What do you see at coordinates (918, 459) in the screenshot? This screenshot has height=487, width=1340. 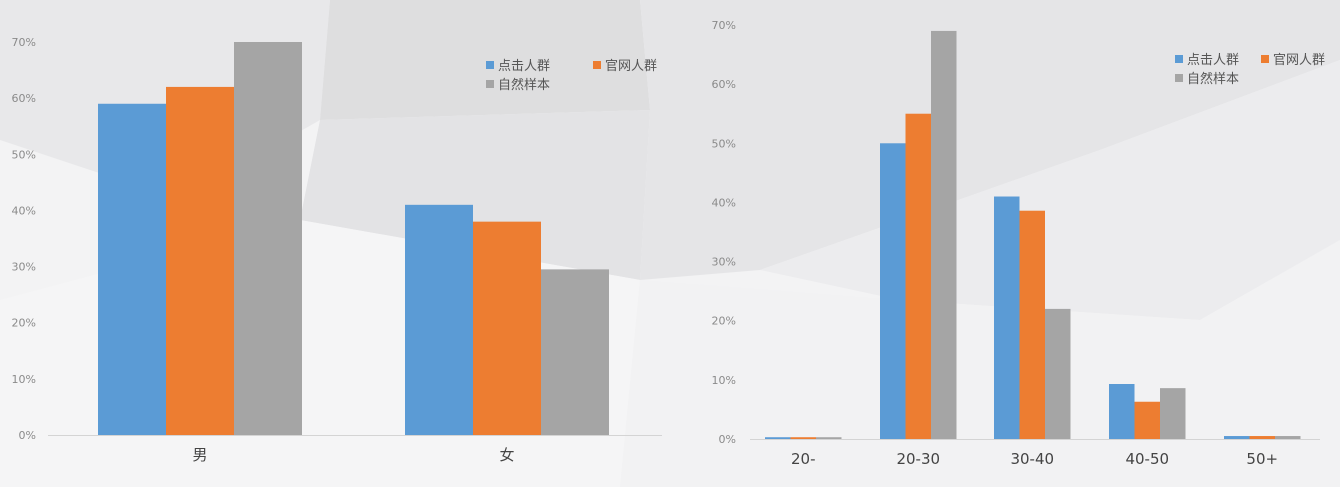 I see `x-category-label: 20-30` at bounding box center [918, 459].